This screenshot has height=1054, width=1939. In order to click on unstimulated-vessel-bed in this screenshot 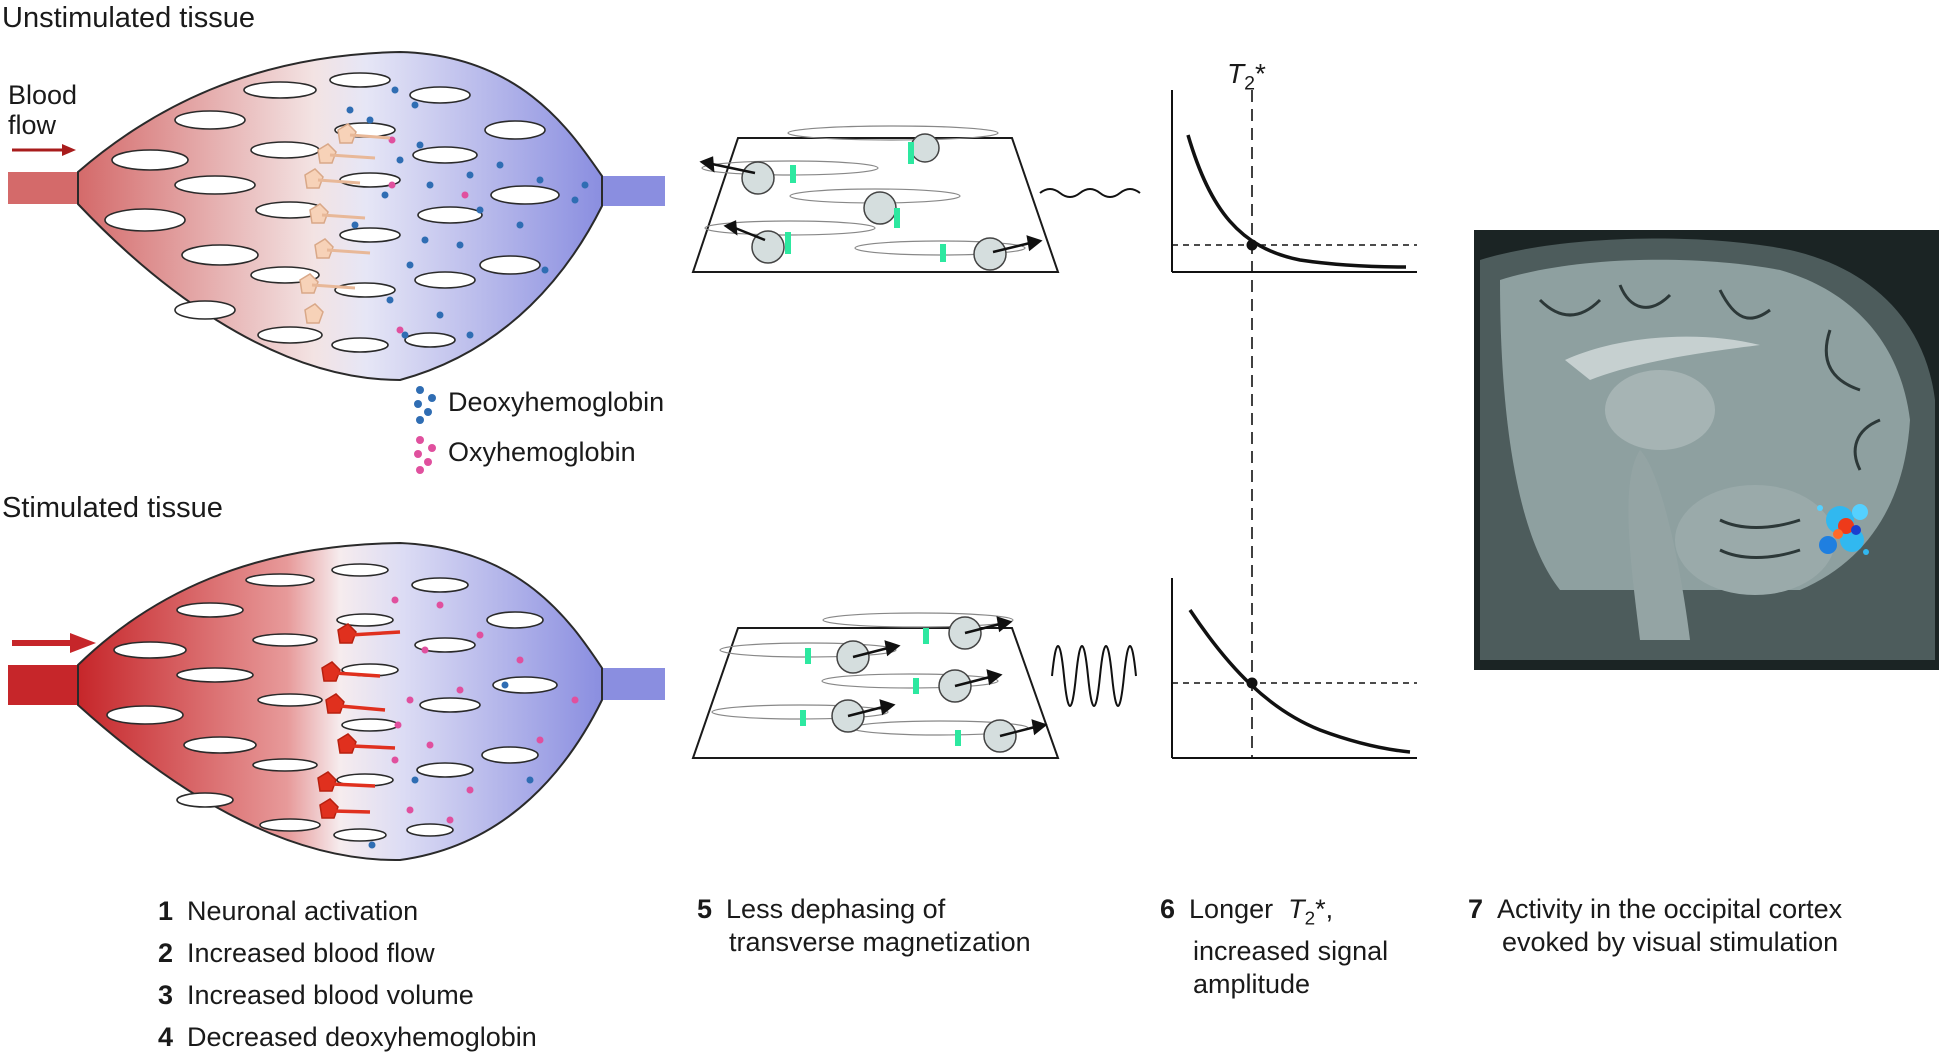, I will do `click(336, 216)`.